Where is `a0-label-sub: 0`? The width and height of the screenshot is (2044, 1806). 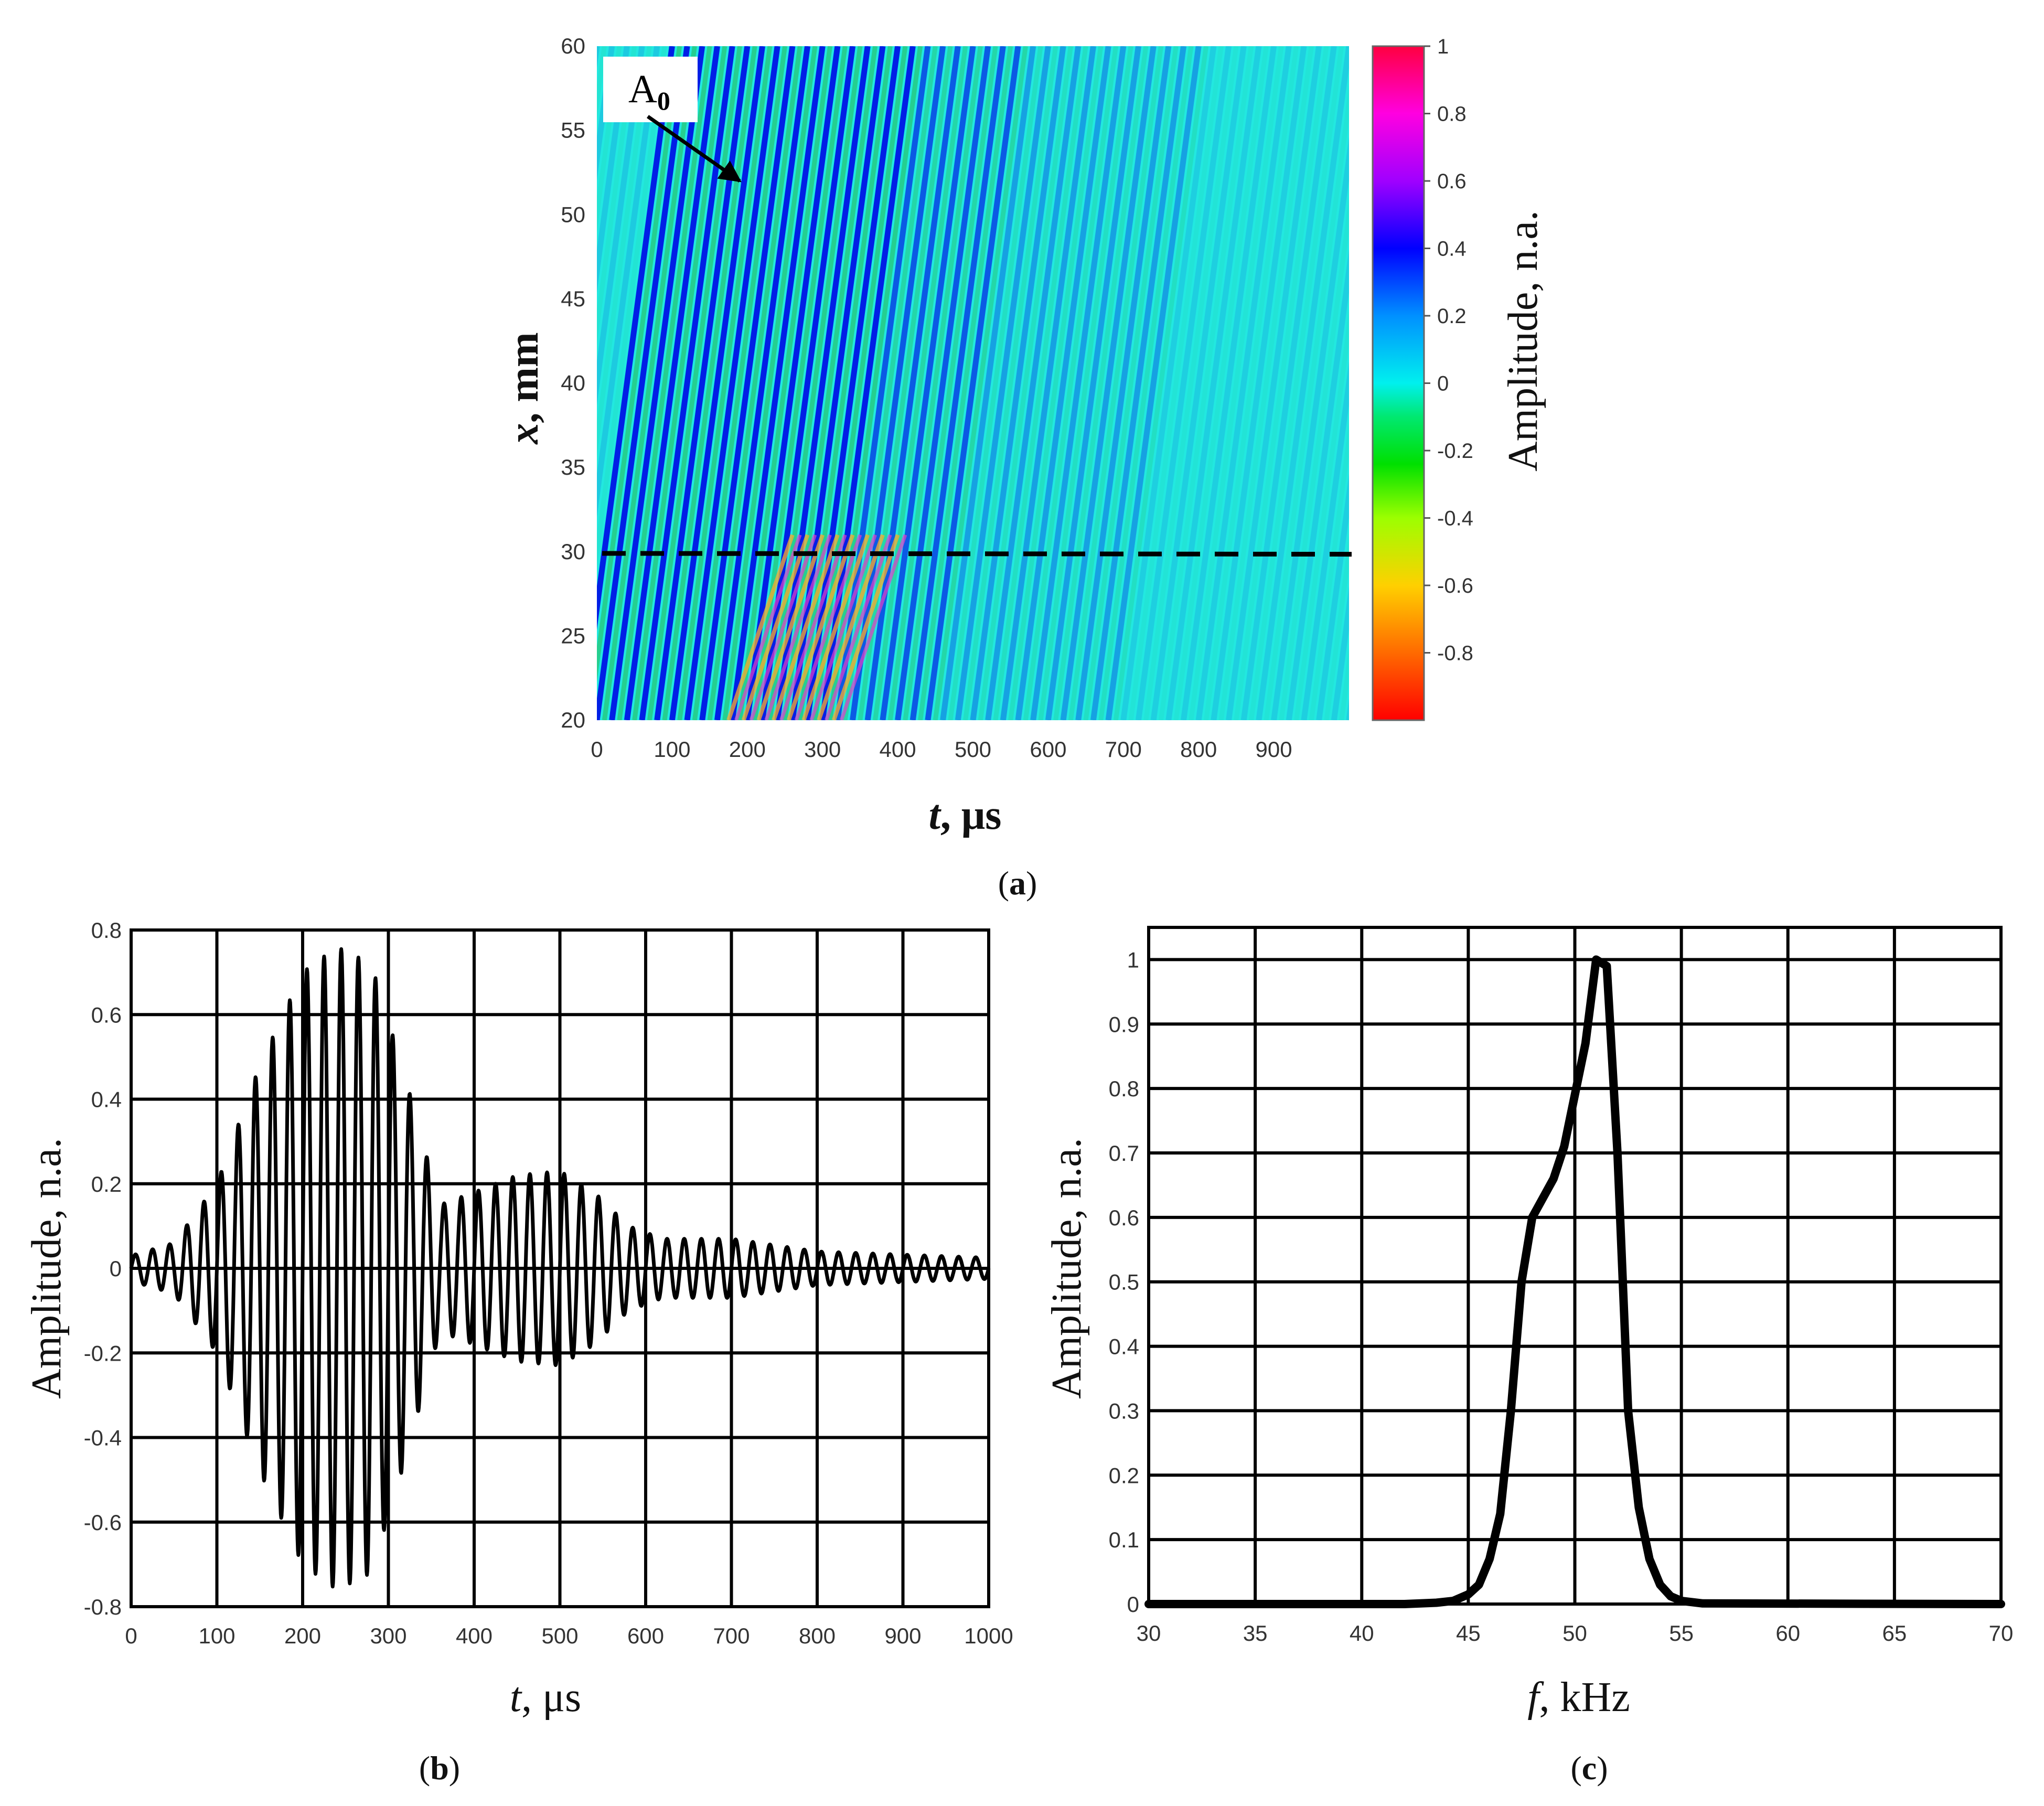
a0-label-sub: 0 is located at coordinates (663, 100).